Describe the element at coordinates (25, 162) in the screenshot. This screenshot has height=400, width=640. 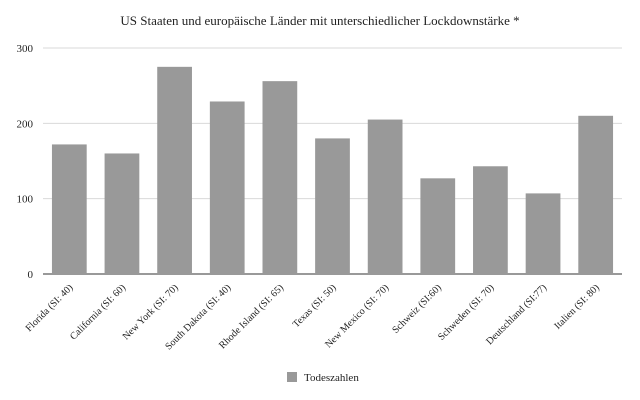
I see `y-axis: 0 100 200 300` at that location.